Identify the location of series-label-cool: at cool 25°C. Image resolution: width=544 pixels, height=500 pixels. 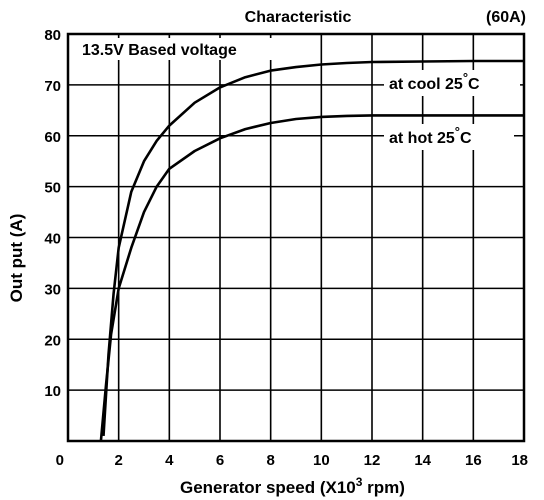
(434, 81).